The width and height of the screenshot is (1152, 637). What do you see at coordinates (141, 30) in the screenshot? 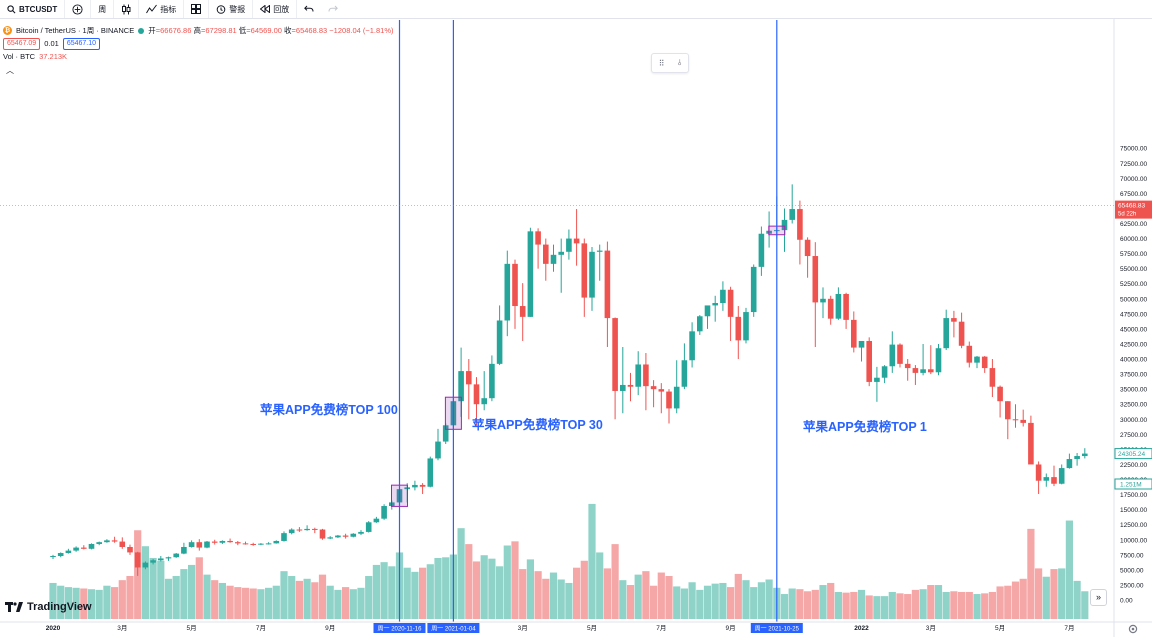
I see `market-open-icon` at bounding box center [141, 30].